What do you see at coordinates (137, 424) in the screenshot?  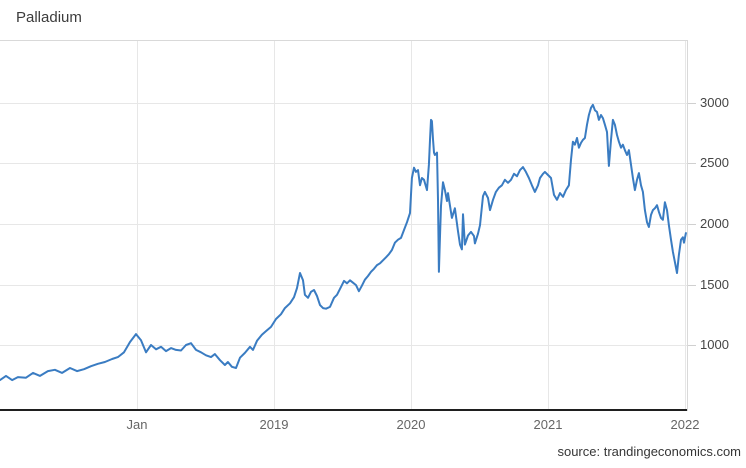 I see `x-tick-label: Jan` at bounding box center [137, 424].